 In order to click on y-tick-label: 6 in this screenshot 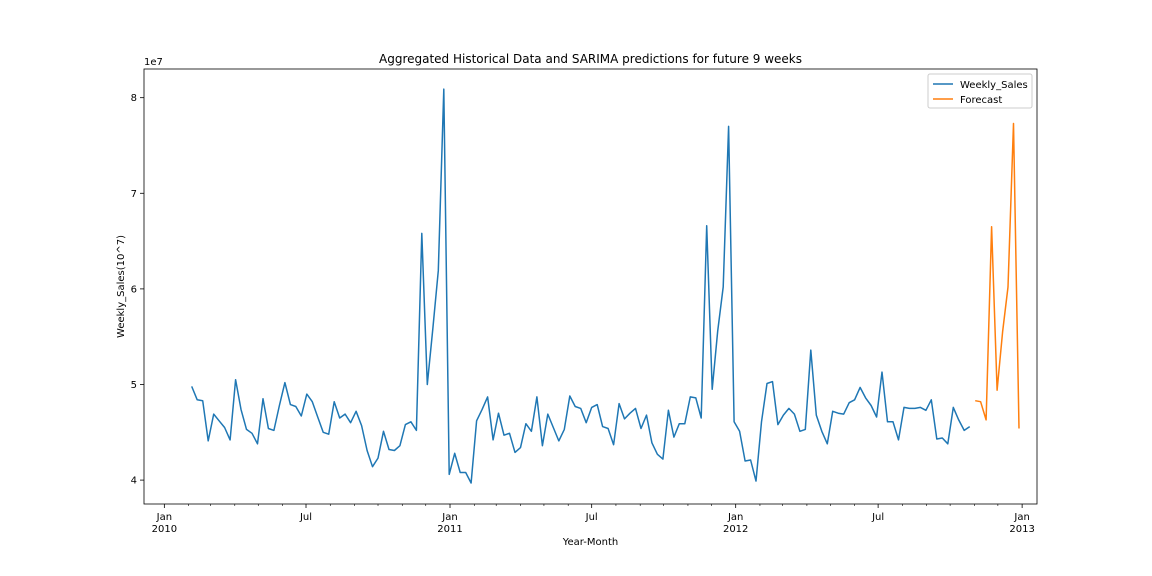, I will do `click(134, 289)`.